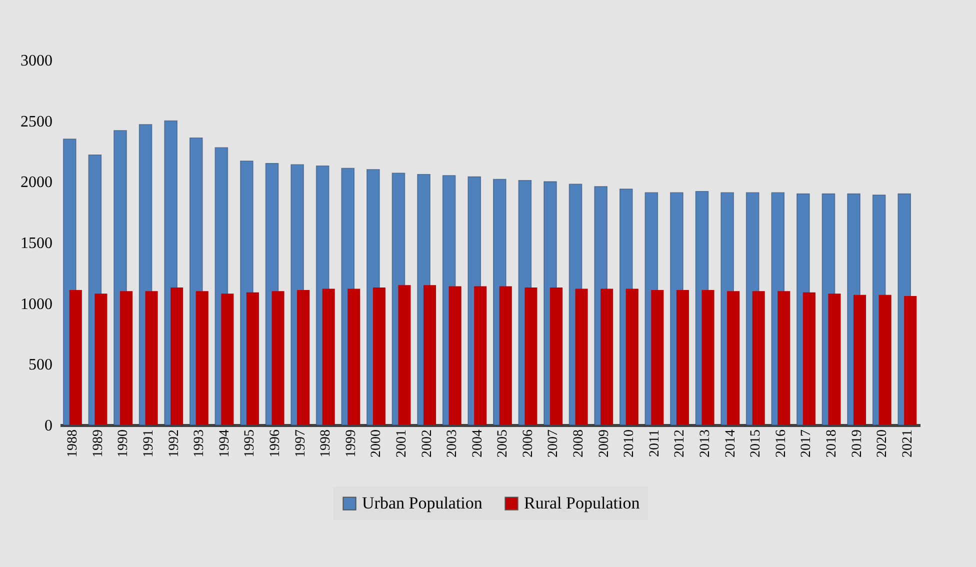 This screenshot has width=976, height=567. I want to click on y-tick-label: 1500, so click(36, 243).